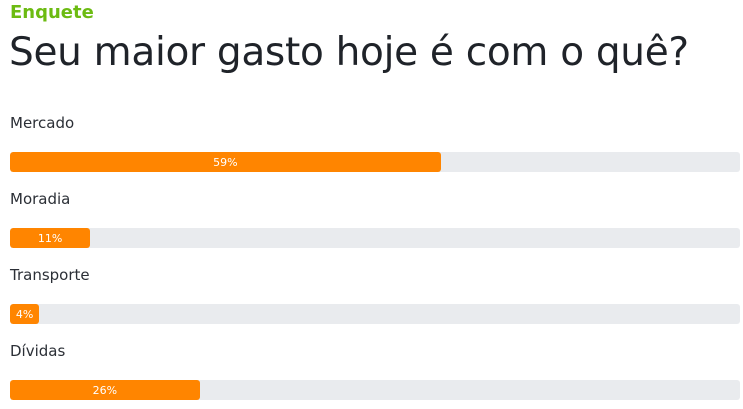 The image size is (743, 409). I want to click on option-percent: 59%, so click(225, 162).